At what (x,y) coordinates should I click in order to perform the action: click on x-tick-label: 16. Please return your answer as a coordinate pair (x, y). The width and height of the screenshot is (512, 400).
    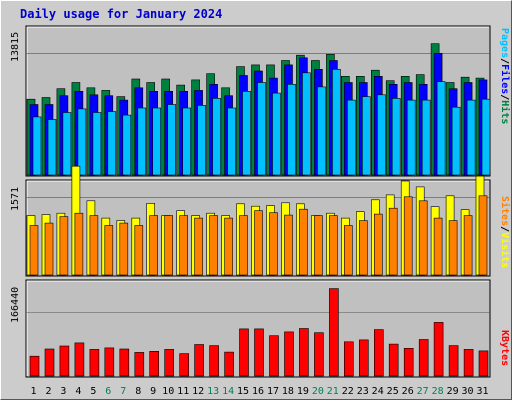
    Looking at the image, I should click on (258, 391).